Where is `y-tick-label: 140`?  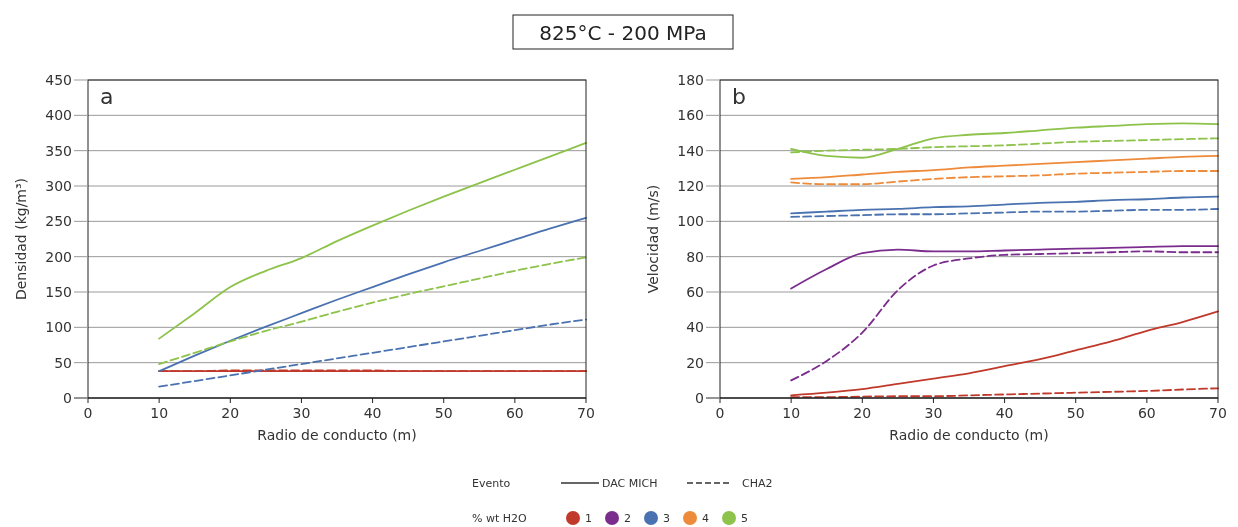
y-tick-label: 140 is located at coordinates (690, 150).